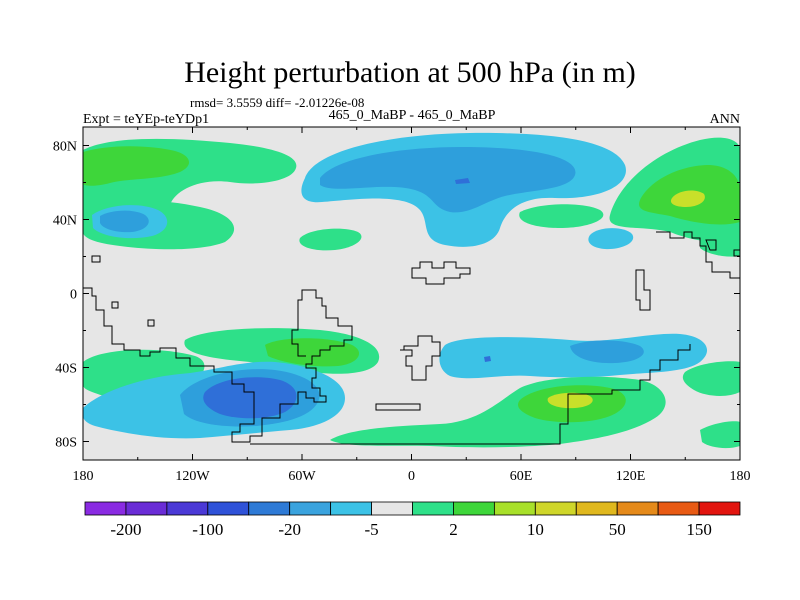 This screenshot has width=800, height=600. I want to click on outline-australia, so click(643, 290).